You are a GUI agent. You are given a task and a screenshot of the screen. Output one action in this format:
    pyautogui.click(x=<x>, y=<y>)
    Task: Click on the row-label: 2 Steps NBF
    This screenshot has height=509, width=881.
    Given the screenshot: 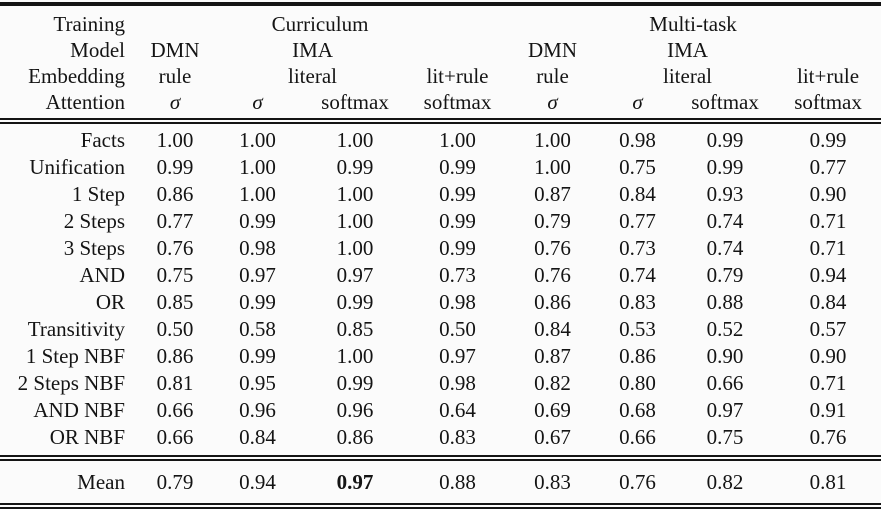 What is the action you would take?
    pyautogui.click(x=71, y=383)
    